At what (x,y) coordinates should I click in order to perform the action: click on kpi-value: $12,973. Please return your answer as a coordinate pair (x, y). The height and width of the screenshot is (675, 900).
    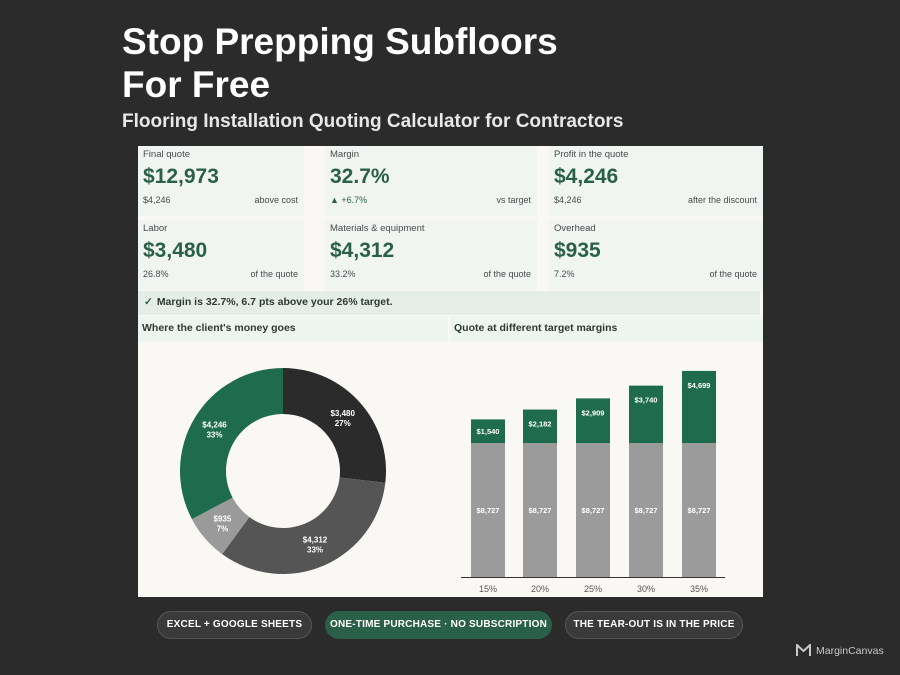
    Looking at the image, I should click on (181, 176).